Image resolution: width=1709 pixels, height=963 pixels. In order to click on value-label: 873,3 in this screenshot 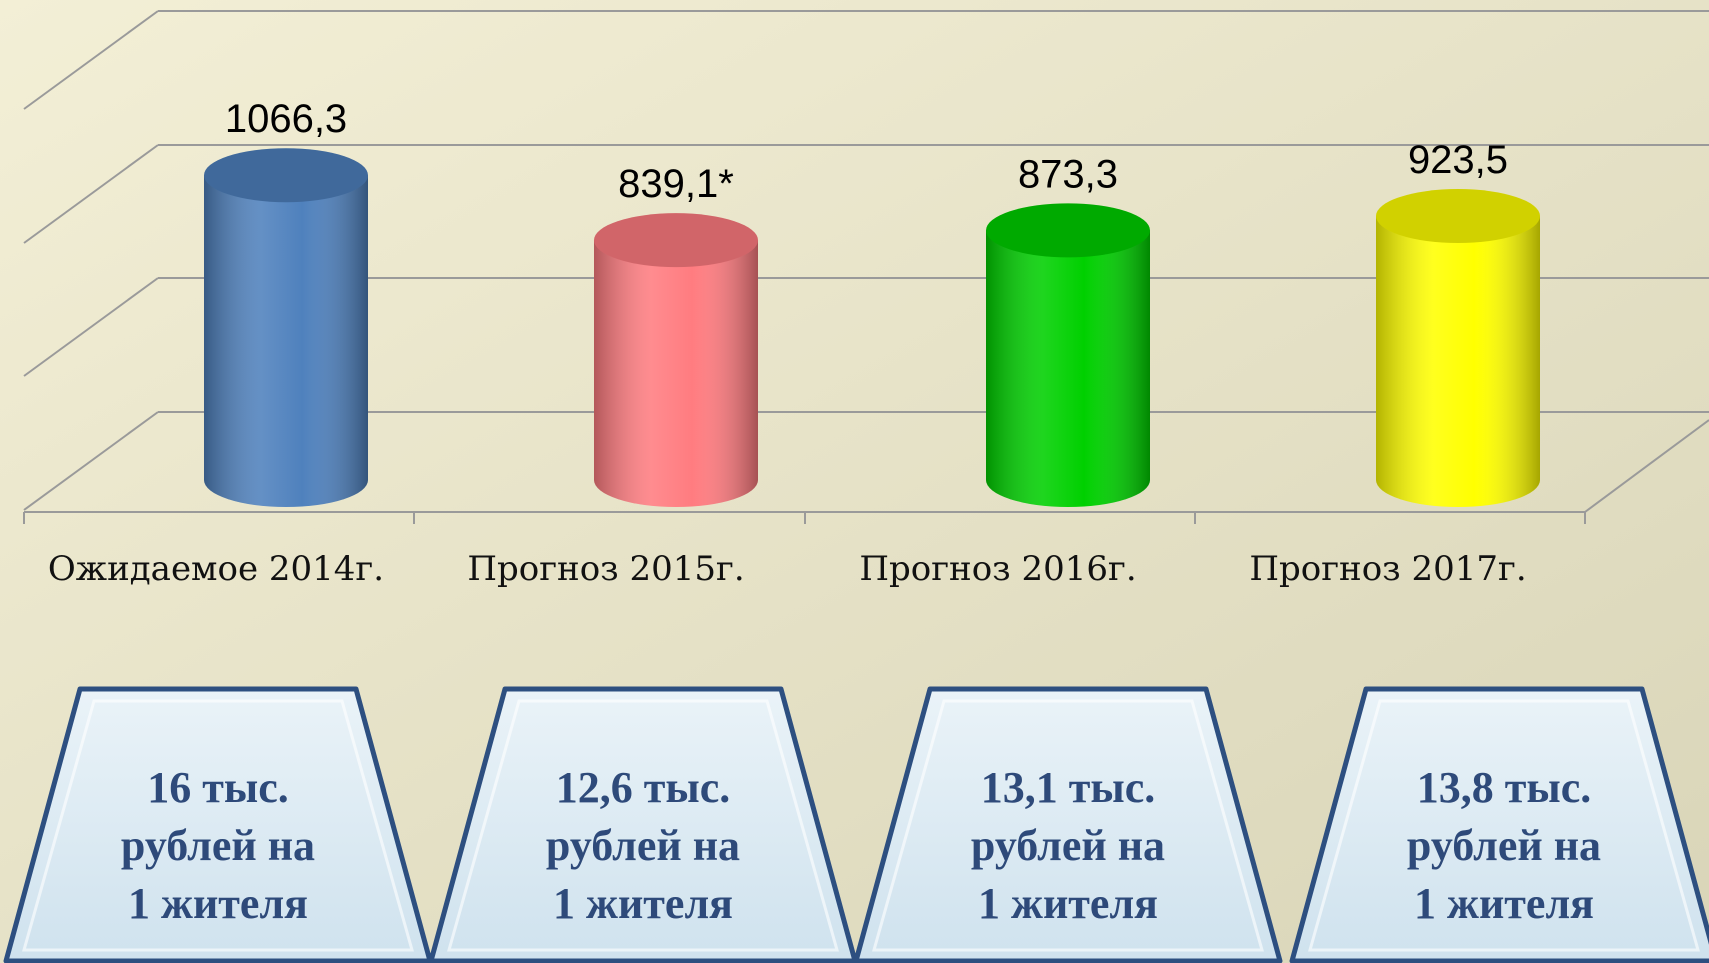, I will do `click(1068, 174)`.